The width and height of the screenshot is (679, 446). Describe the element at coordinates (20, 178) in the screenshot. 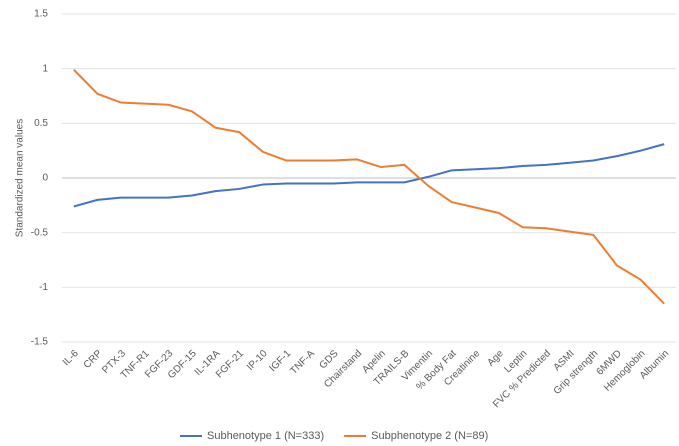

I see `y-axis-label: Standardized mean values` at that location.